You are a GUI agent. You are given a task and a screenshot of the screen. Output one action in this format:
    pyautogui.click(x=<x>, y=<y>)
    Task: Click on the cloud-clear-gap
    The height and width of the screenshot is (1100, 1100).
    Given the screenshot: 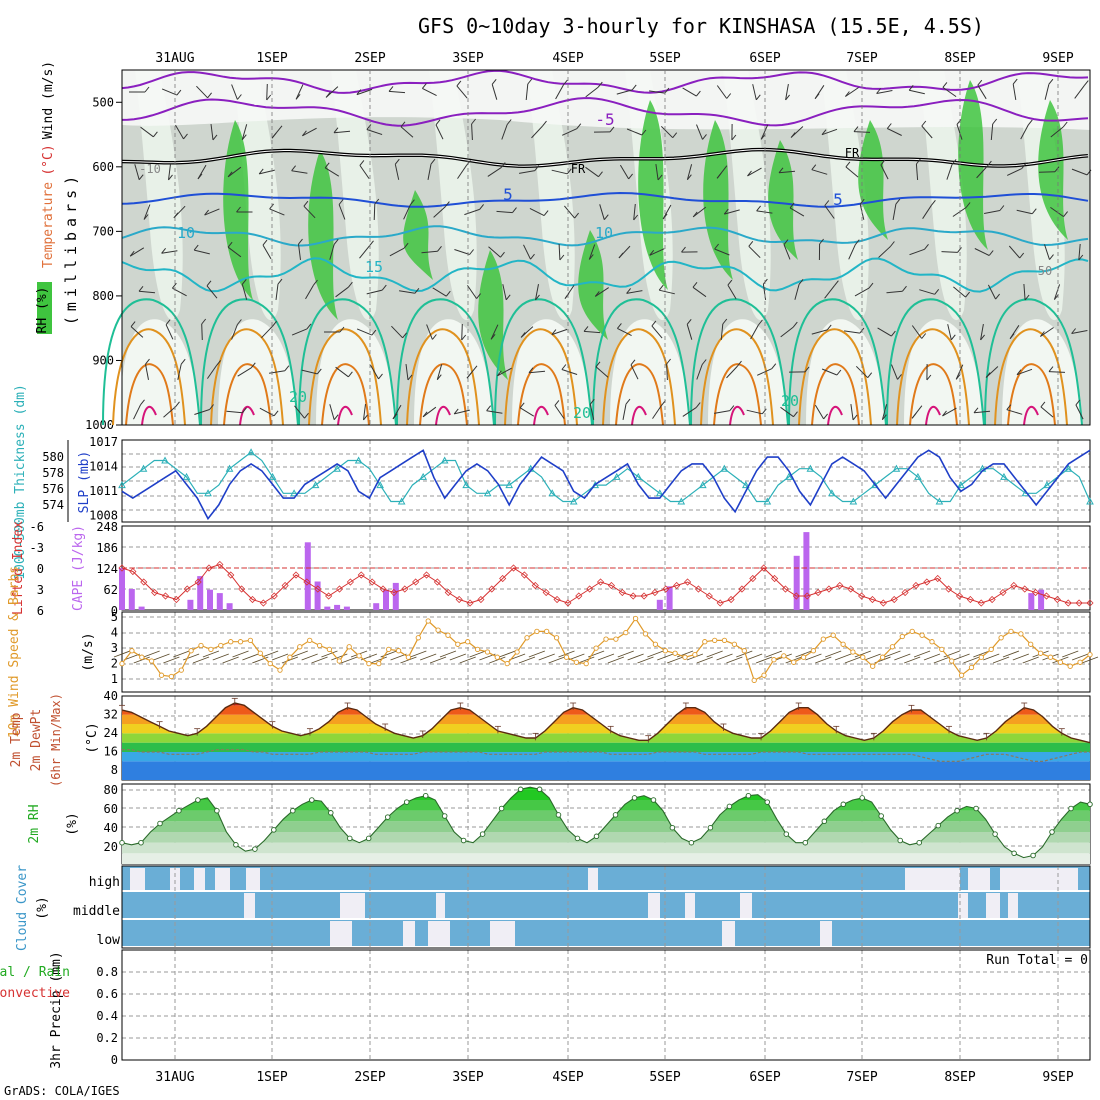 What is the action you would take?
    pyautogui.click(x=826, y=933)
    